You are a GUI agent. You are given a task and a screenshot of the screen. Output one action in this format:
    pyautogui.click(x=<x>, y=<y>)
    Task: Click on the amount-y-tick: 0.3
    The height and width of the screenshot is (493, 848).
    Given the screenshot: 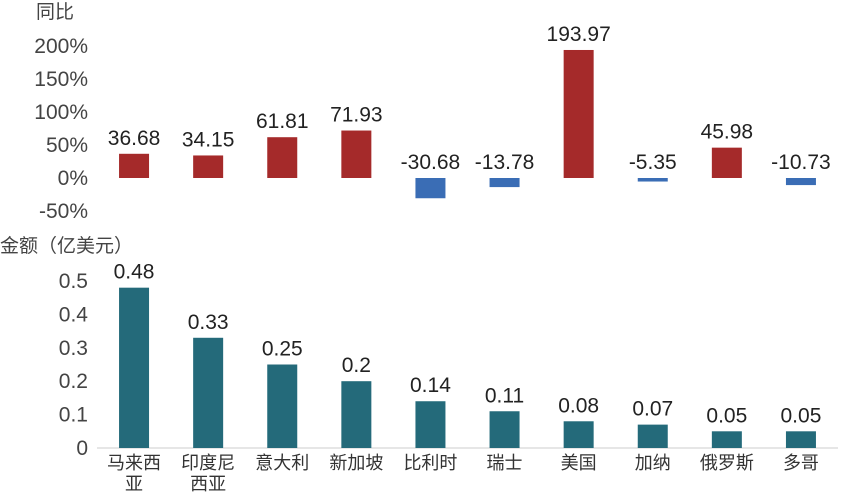 What is the action you would take?
    pyautogui.click(x=73, y=348)
    